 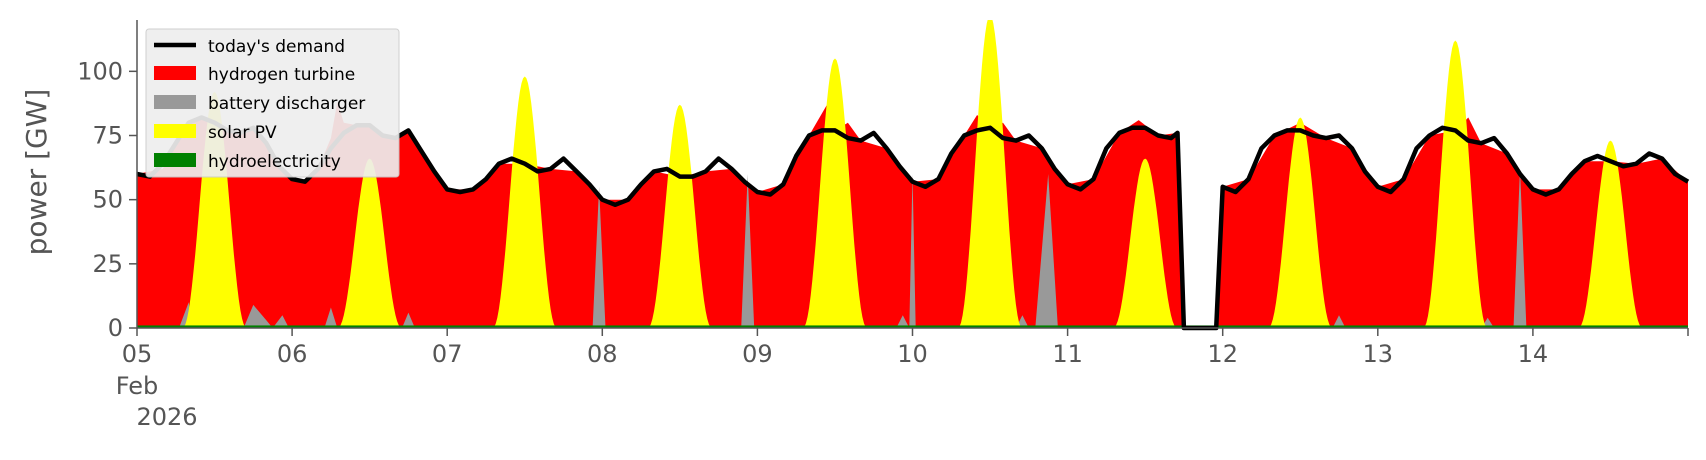 I want to click on x-tick-label-12: 12, so click(x=1222, y=354).